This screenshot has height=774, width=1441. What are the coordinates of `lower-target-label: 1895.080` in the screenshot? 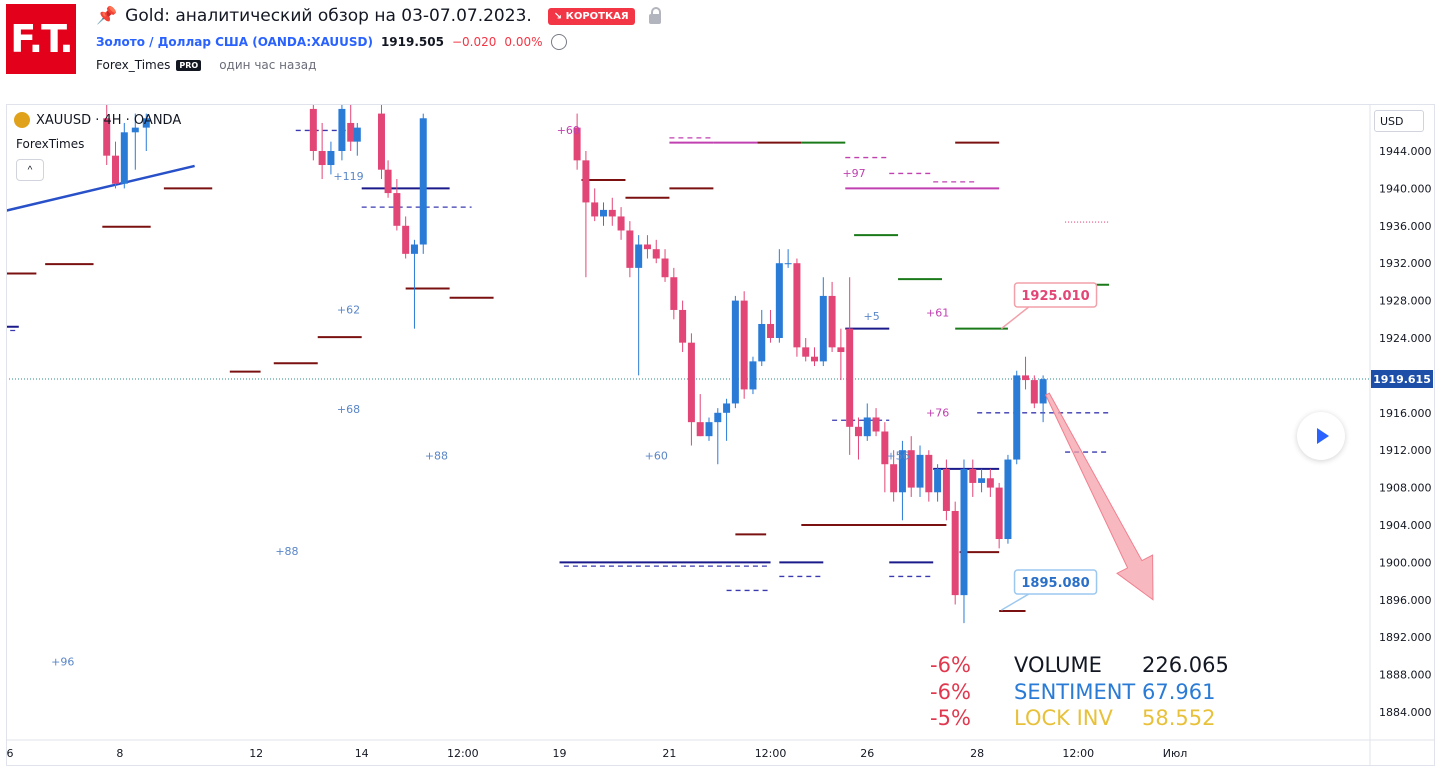 It's located at (1055, 583).